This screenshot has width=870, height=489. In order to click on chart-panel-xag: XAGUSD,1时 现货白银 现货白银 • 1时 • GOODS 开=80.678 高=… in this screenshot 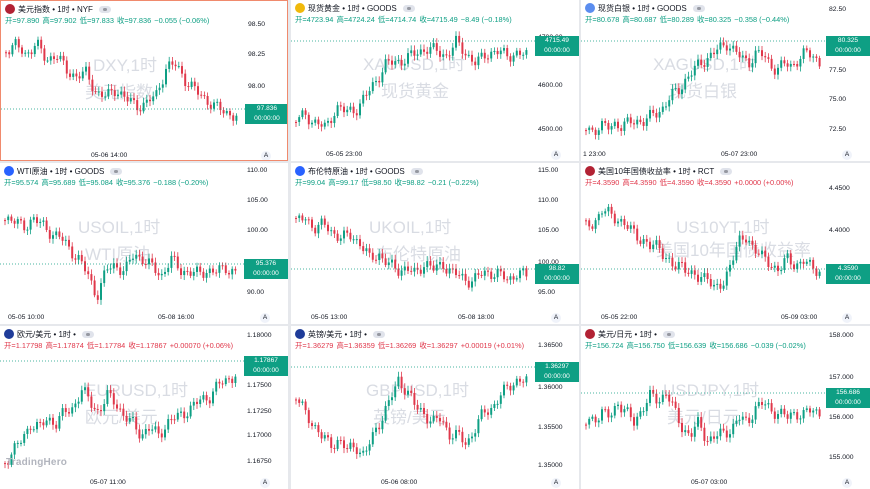, I will do `click(725, 80)`.